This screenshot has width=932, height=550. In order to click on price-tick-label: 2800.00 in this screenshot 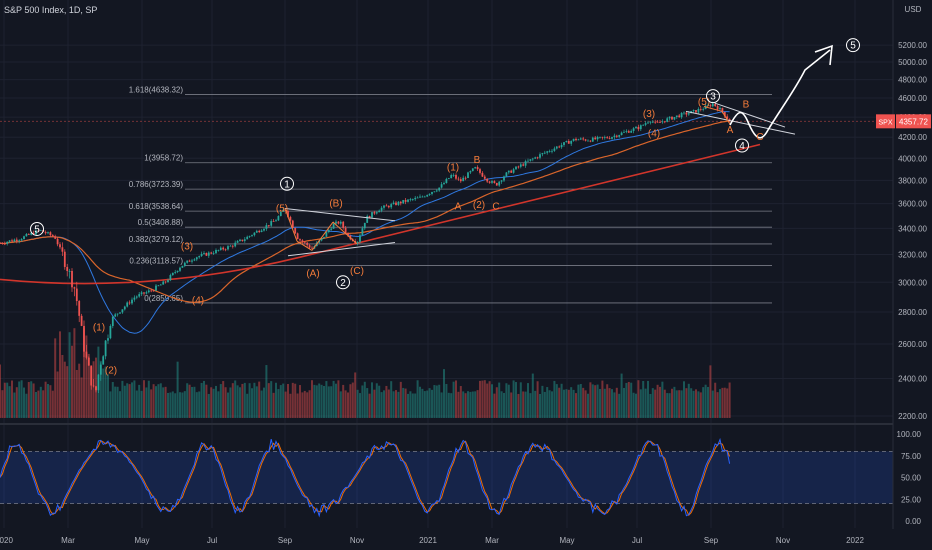, I will do `click(912, 312)`.